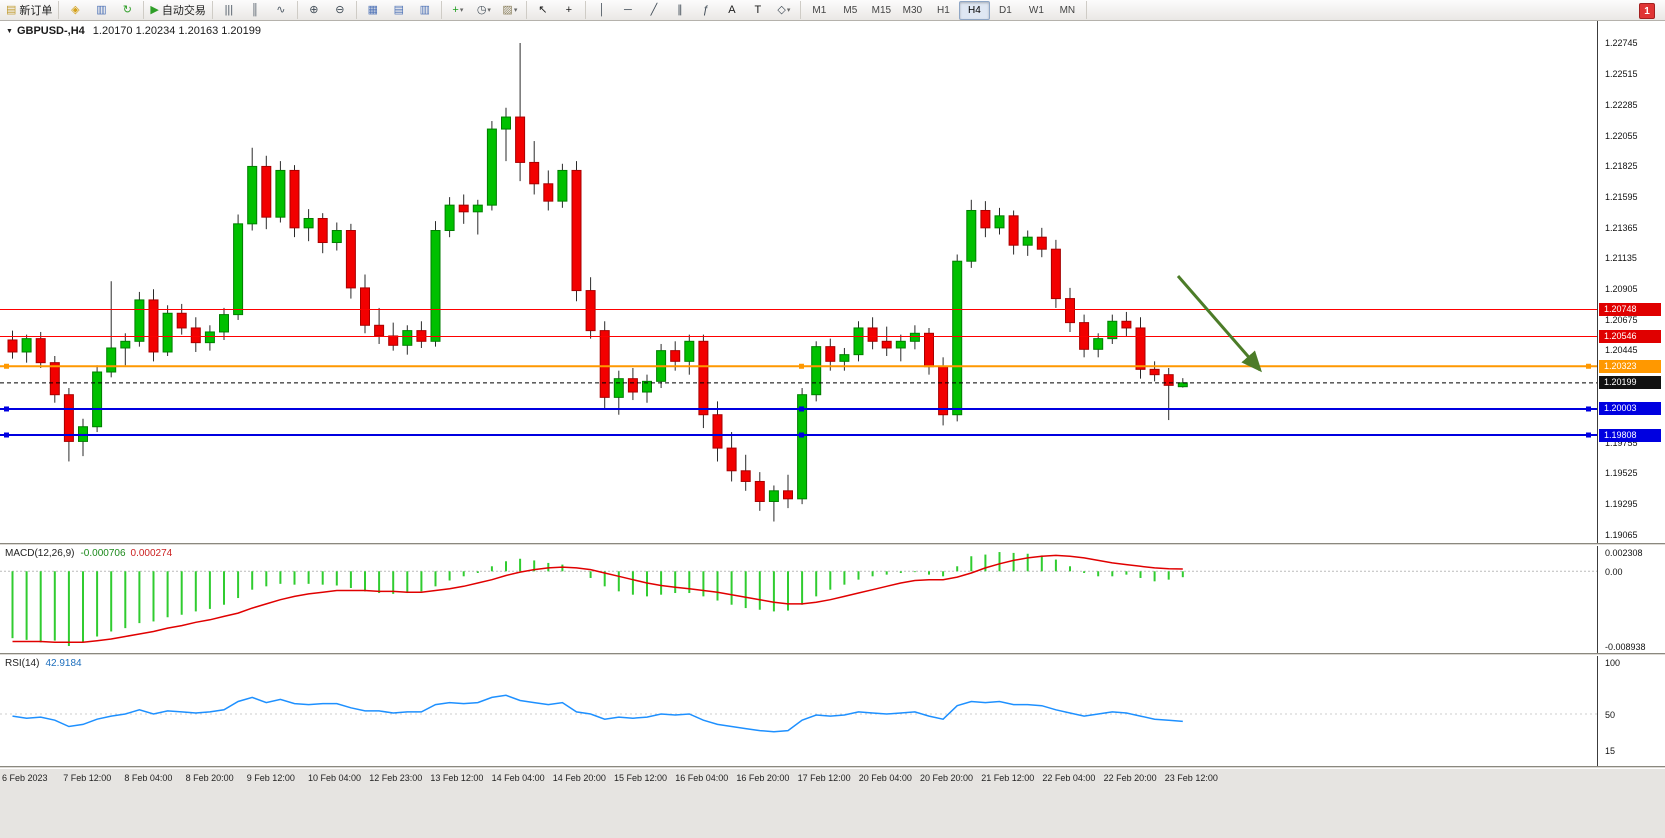 The width and height of the screenshot is (1665, 838). What do you see at coordinates (1069, 778) in the screenshot?
I see `time-label: 22 Feb 04:00` at bounding box center [1069, 778].